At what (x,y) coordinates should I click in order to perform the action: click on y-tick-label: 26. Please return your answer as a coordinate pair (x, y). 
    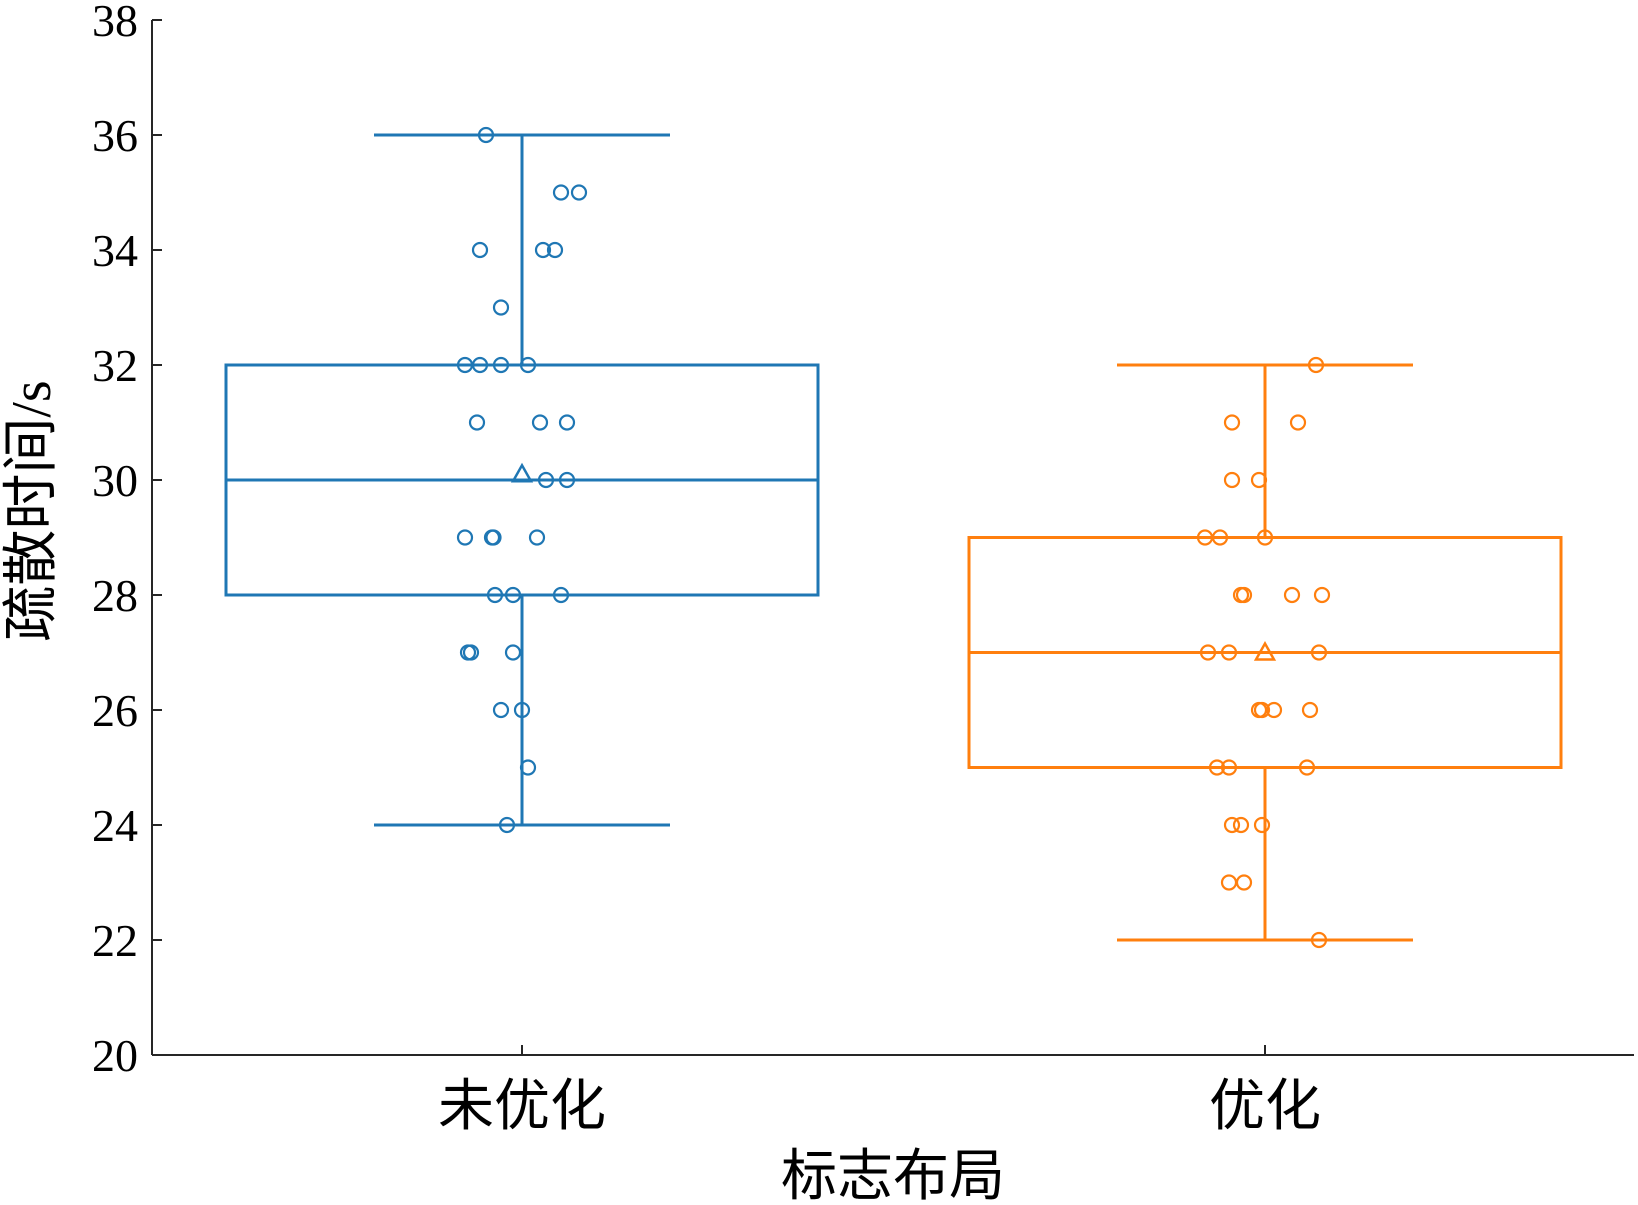
    Looking at the image, I should click on (115, 710).